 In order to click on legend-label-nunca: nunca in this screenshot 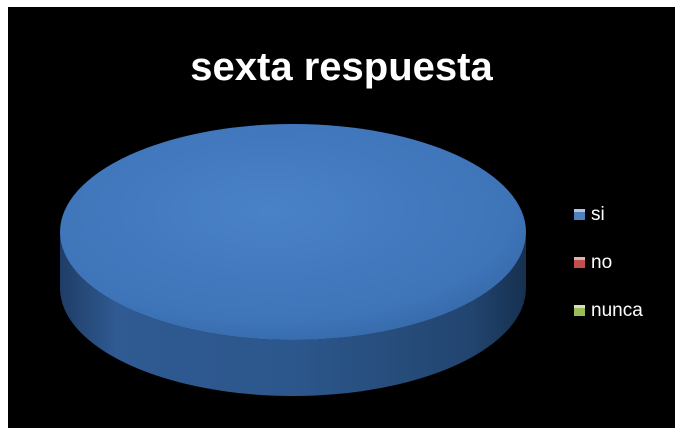, I will do `click(617, 310)`.